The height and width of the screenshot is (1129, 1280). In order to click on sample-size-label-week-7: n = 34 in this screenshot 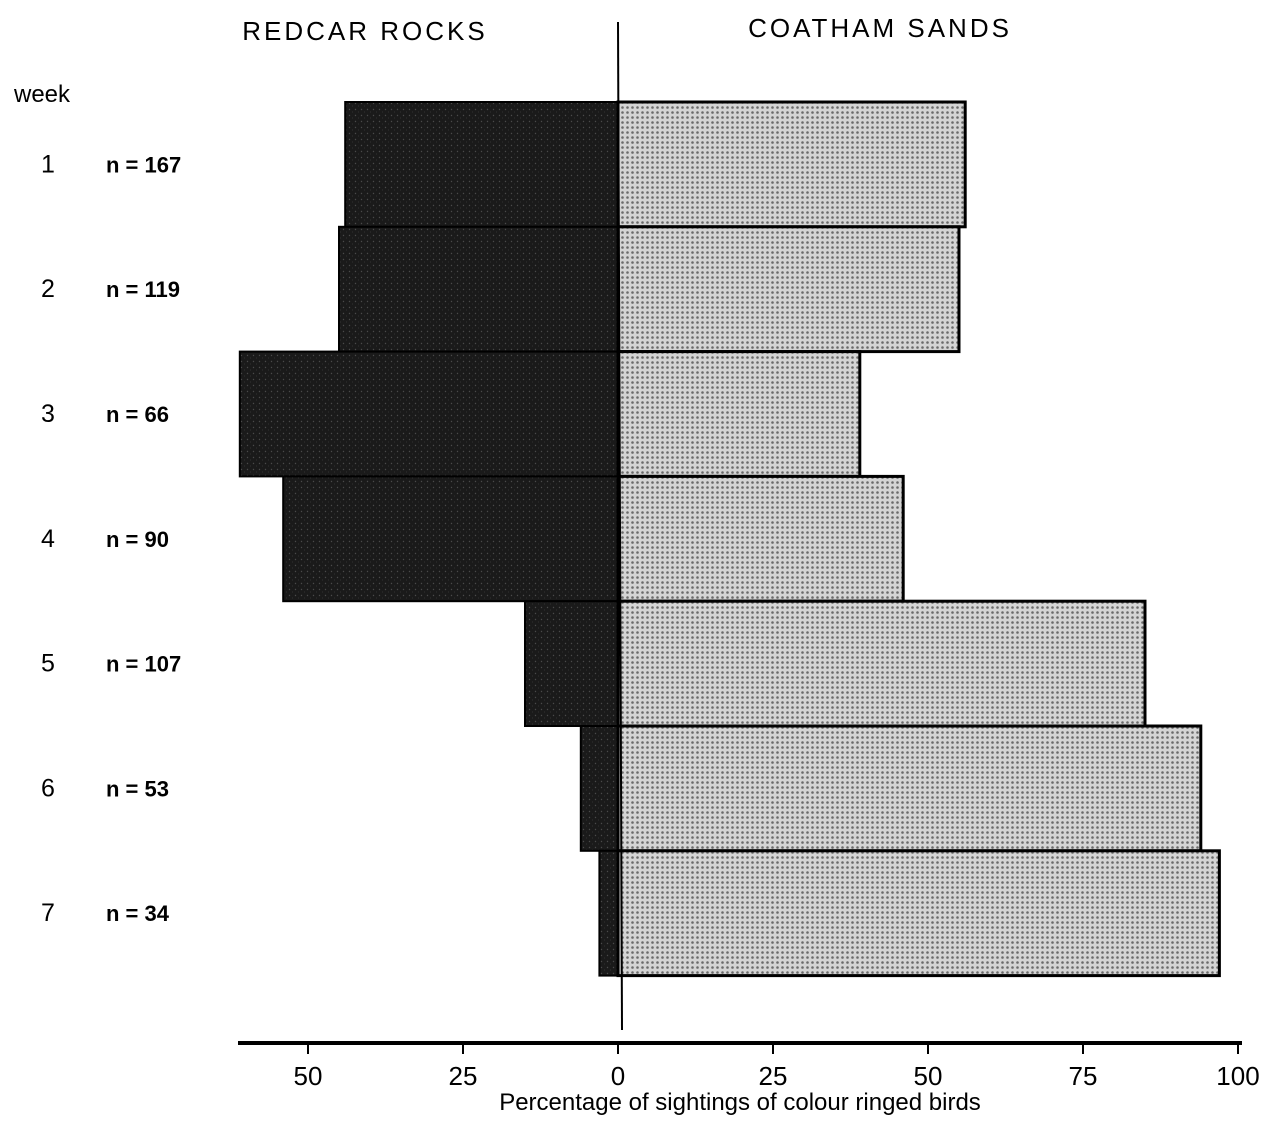, I will do `click(138, 913)`.